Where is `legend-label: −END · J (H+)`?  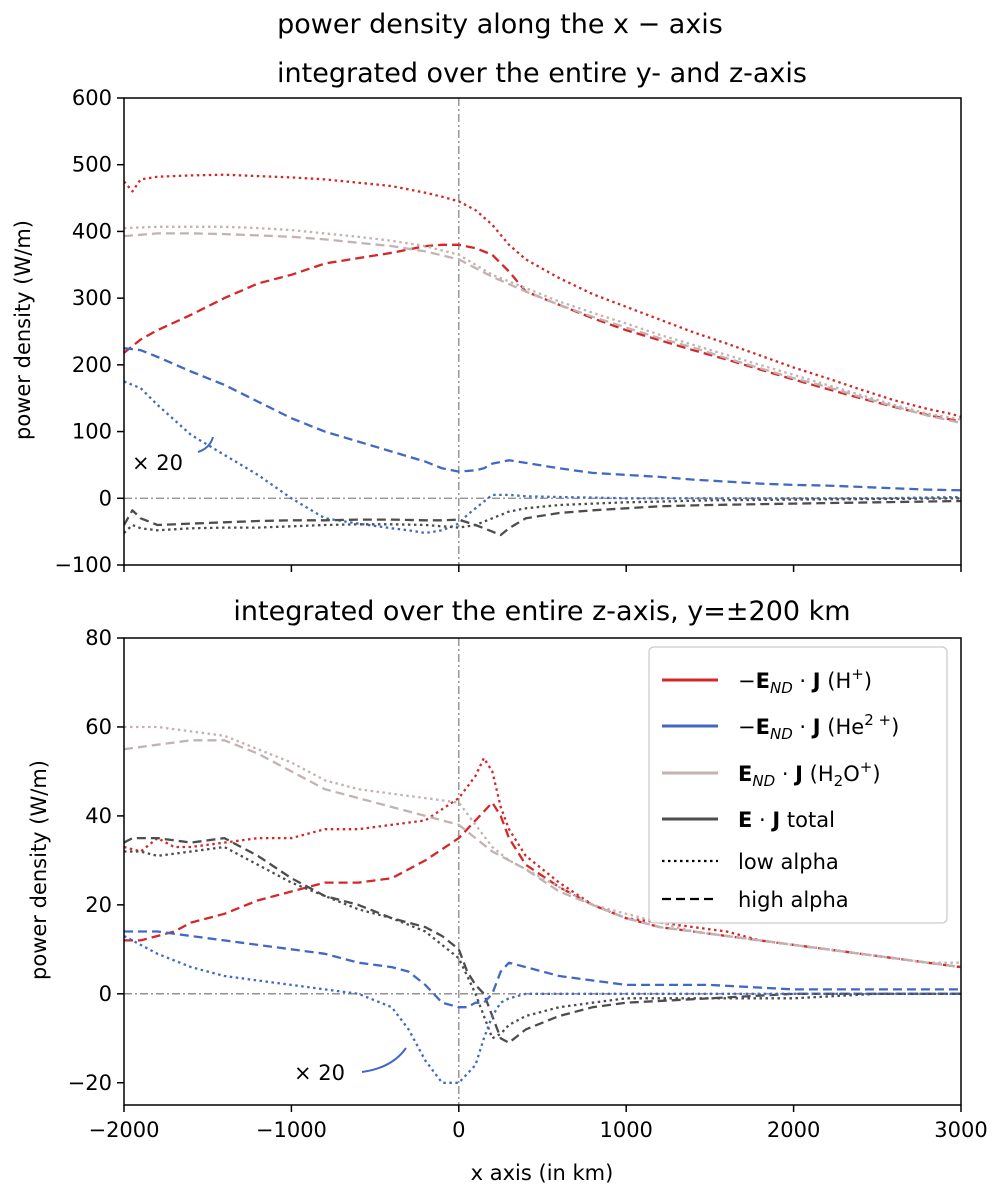
legend-label: −END · J (H+) is located at coordinates (805, 681).